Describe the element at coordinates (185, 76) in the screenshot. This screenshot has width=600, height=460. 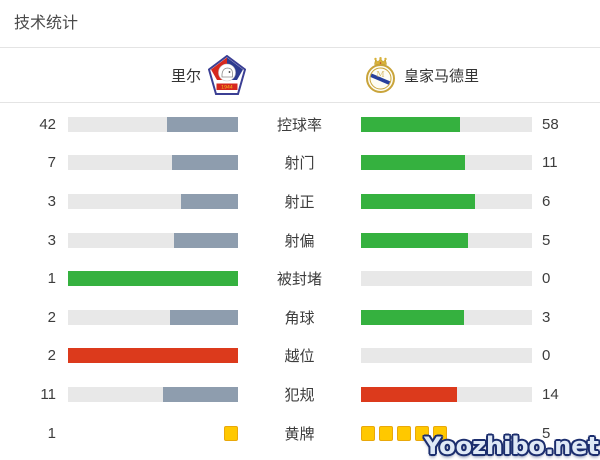
I see `home-team-name: 里尔` at that location.